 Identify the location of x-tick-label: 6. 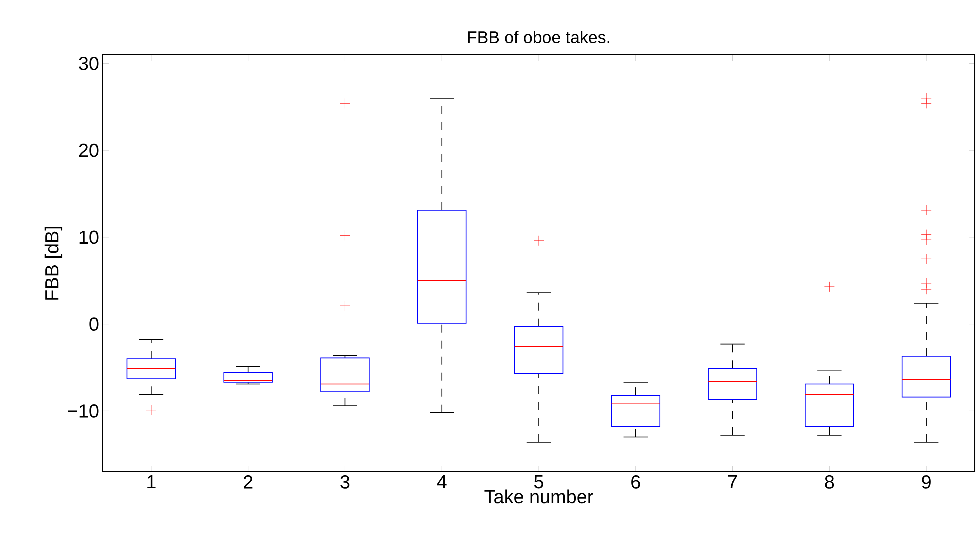
(636, 482).